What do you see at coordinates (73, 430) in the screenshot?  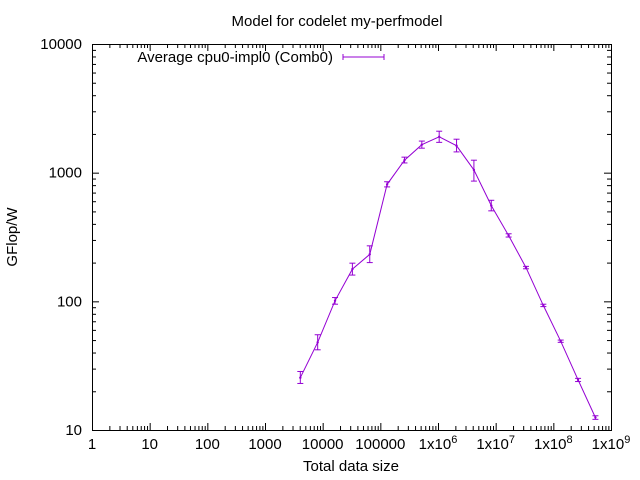 I see `y-tick-label: 10` at bounding box center [73, 430].